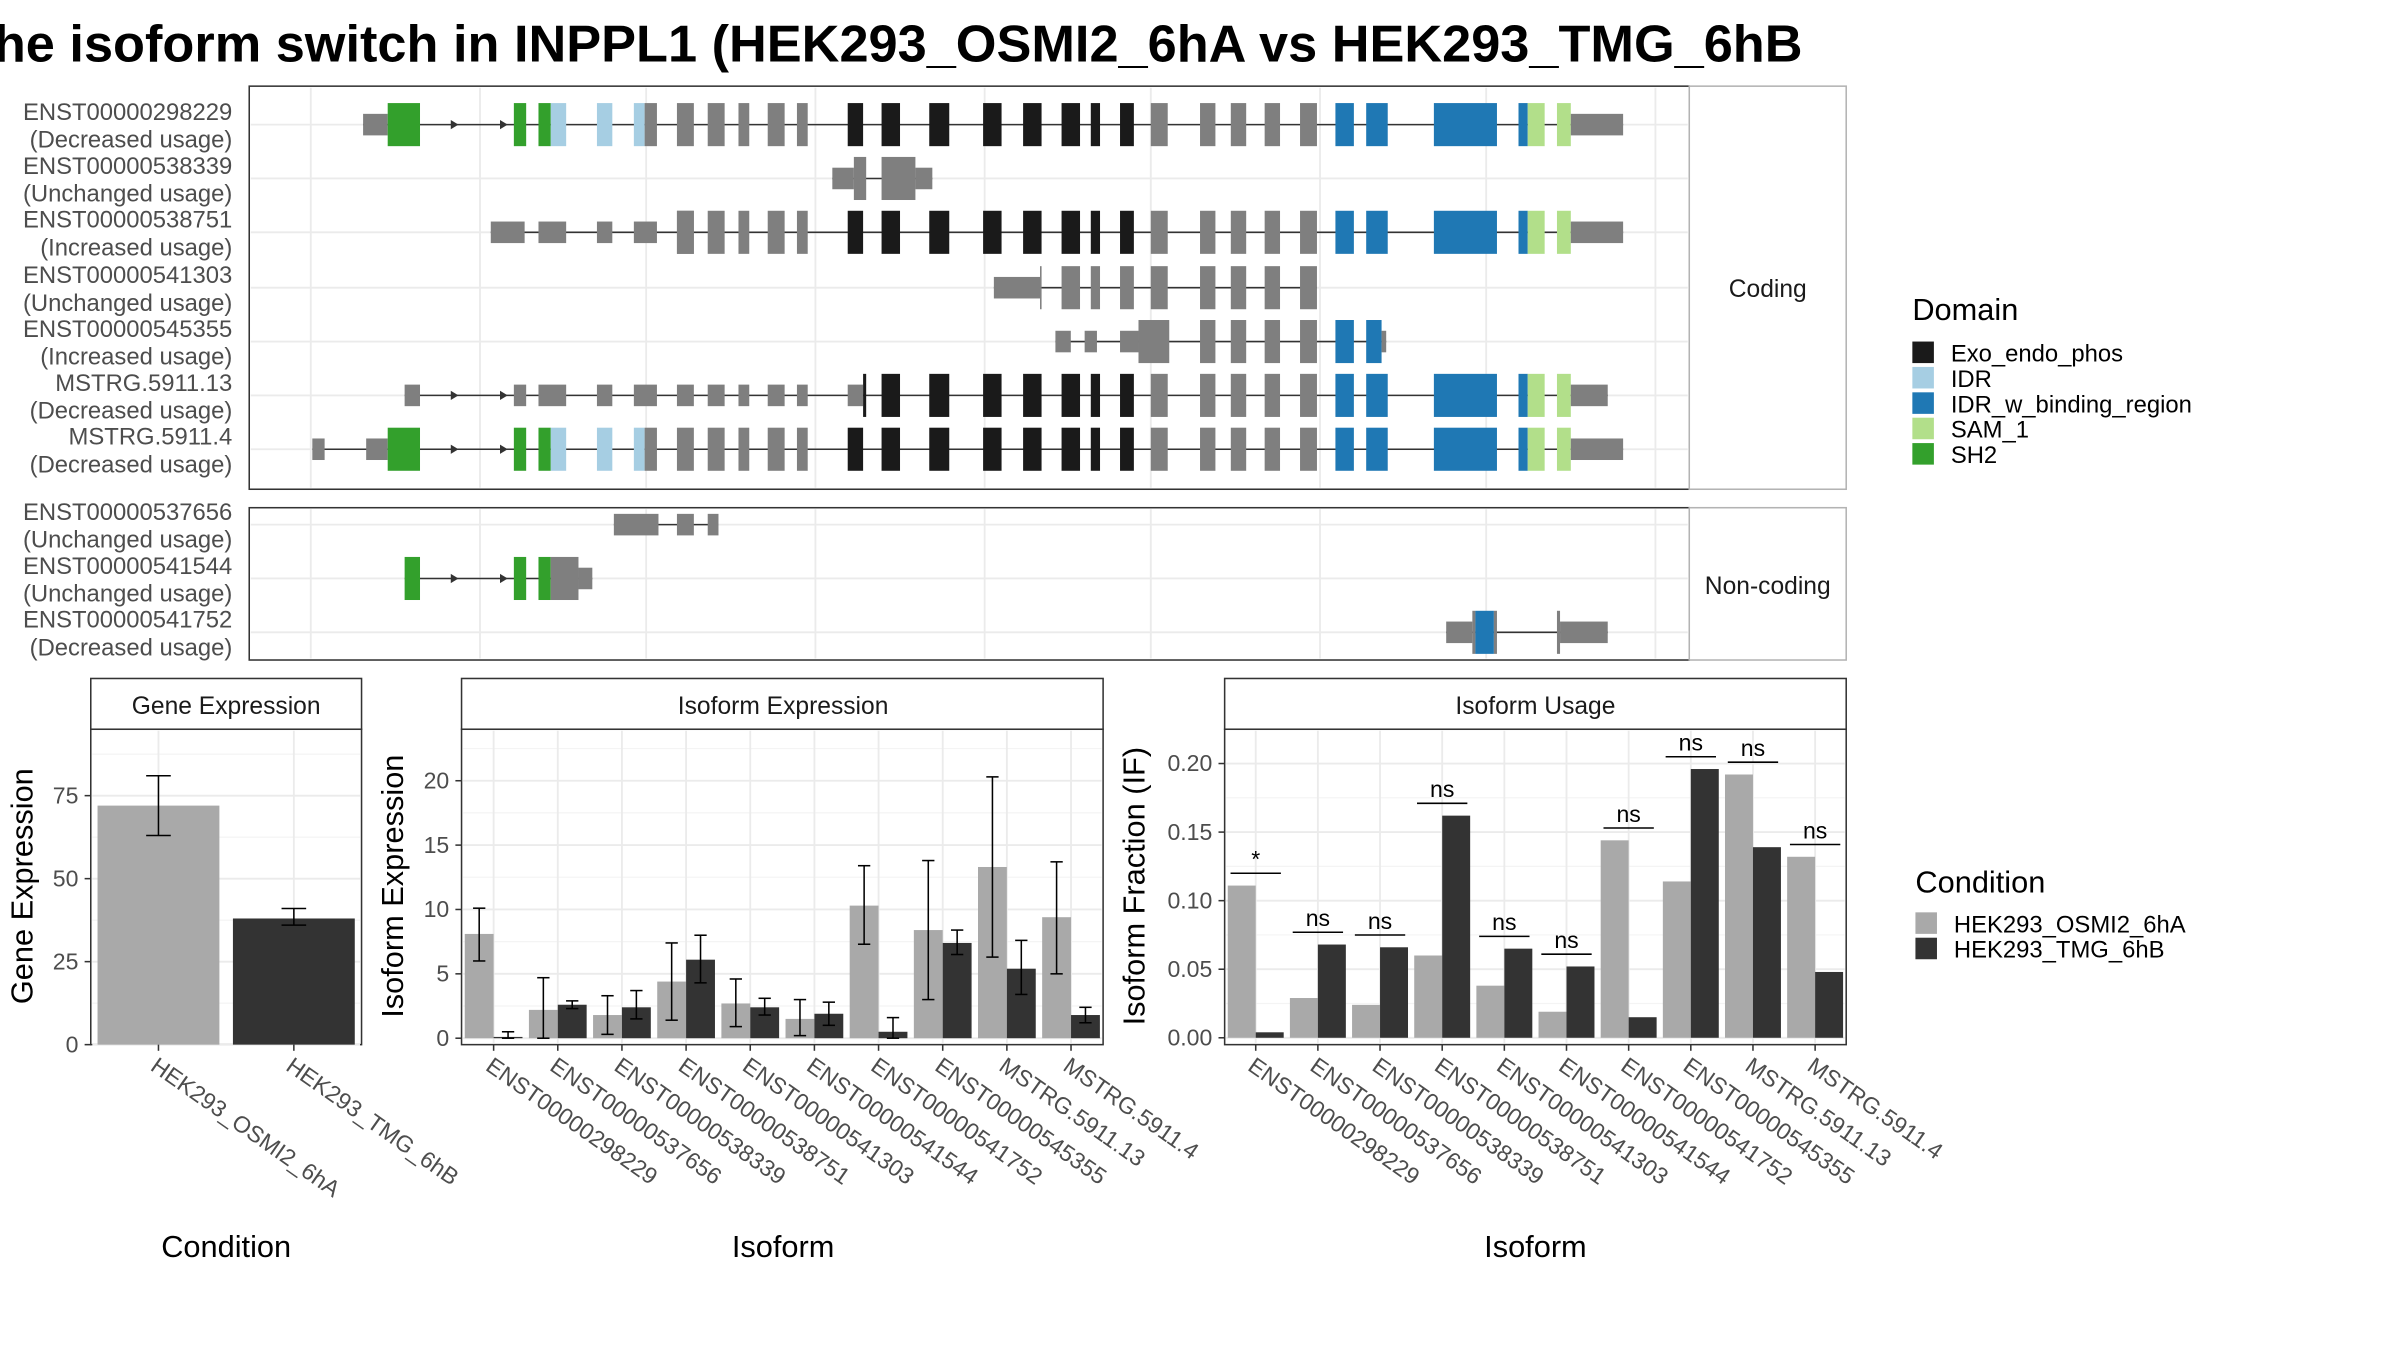  Describe the element at coordinates (127, 329) in the screenshot. I see `transcript-id-label: ENST00000545355` at that location.